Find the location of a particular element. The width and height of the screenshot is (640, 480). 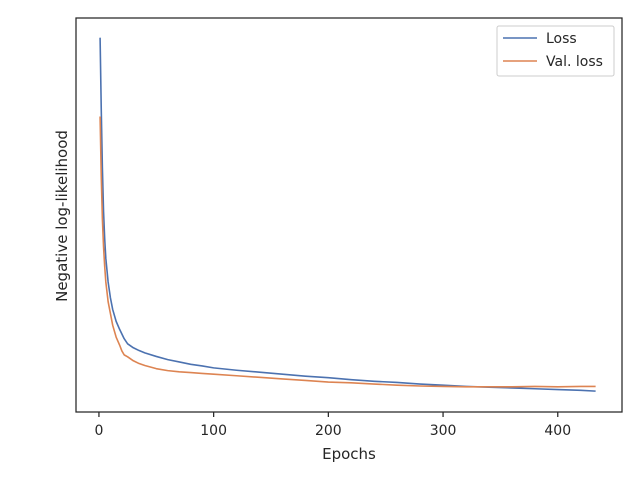

x-tick-label: 400 is located at coordinates (557, 431).